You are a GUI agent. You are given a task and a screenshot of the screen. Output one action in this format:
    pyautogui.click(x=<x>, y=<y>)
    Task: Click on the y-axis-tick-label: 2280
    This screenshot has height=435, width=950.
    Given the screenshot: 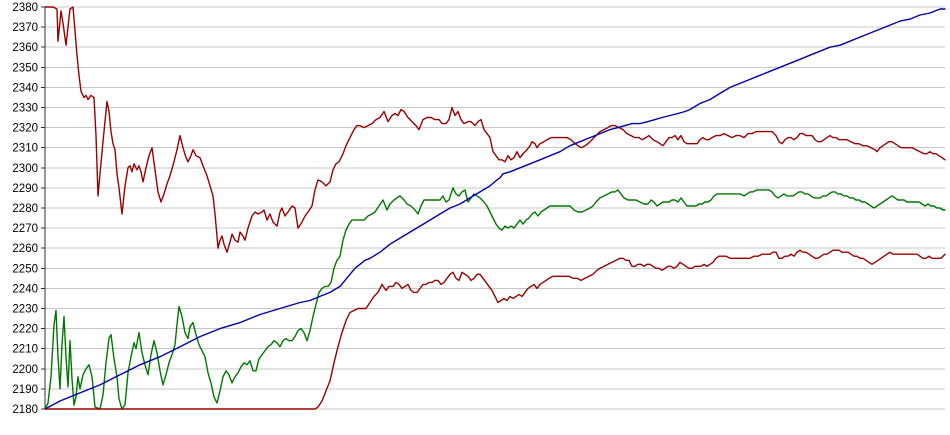 What is the action you would take?
    pyautogui.click(x=25, y=209)
    